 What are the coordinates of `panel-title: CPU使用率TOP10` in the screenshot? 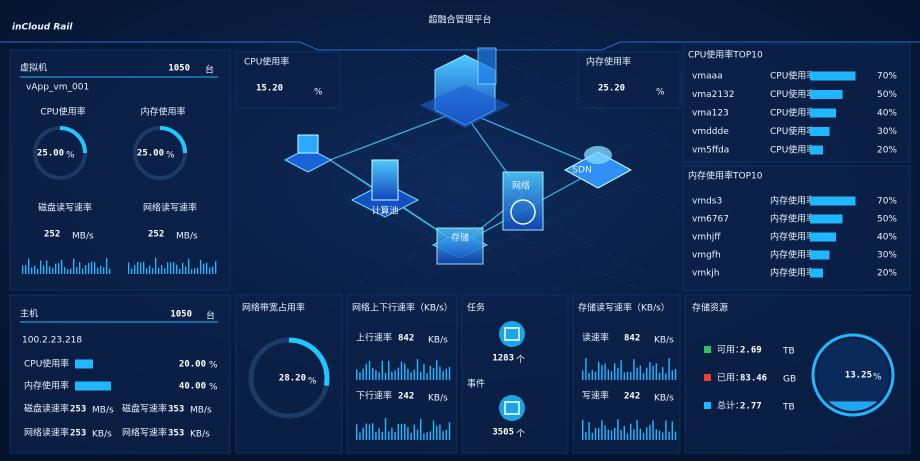 It's located at (725, 55).